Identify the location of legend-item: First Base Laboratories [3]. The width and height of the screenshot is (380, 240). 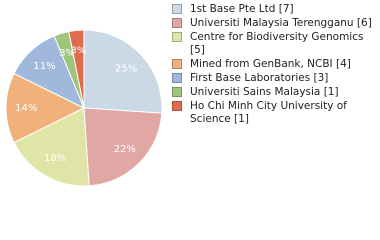
(272, 78).